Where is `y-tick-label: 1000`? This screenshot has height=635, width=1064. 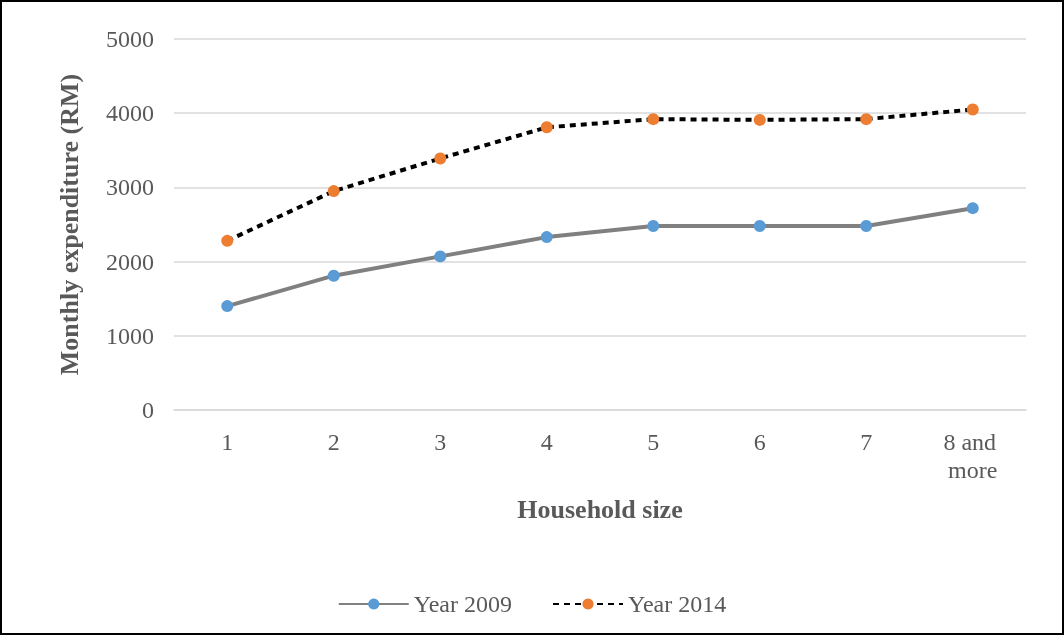 y-tick-label: 1000 is located at coordinates (130, 335).